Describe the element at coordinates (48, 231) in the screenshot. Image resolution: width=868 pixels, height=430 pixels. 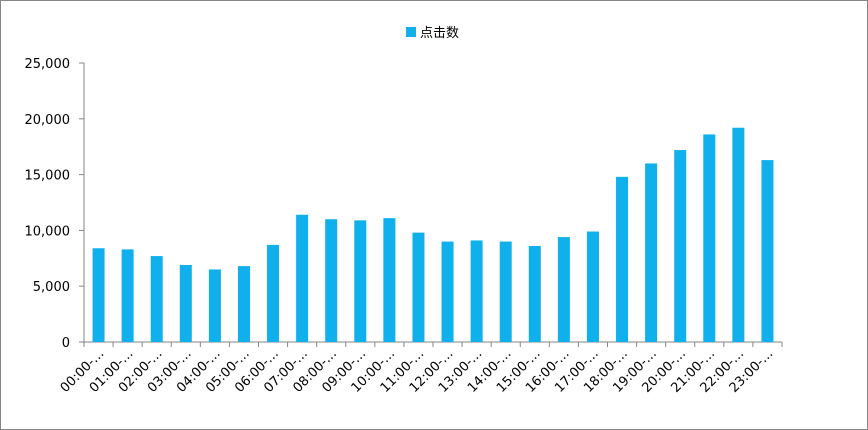
I see `y-tick-label: 10,000` at that location.